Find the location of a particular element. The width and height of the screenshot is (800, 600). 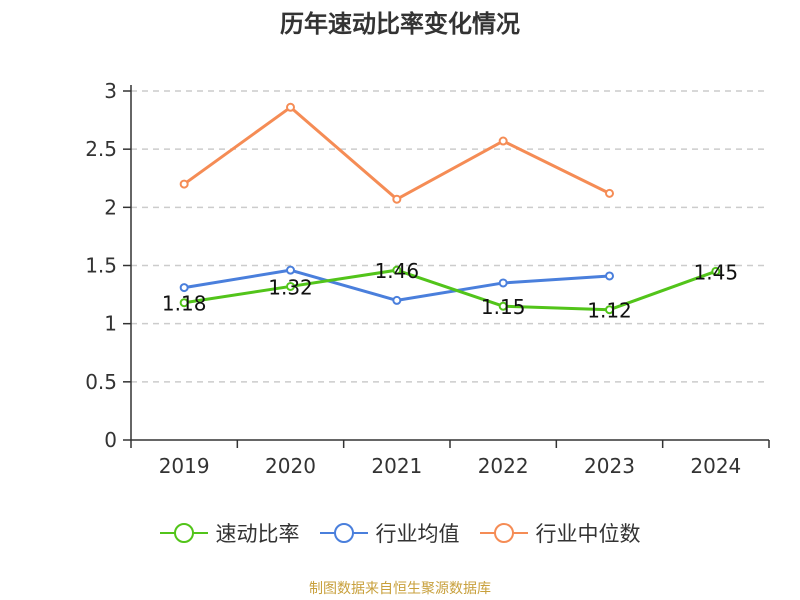

y-tick-label: 2.5 is located at coordinates (101, 149).